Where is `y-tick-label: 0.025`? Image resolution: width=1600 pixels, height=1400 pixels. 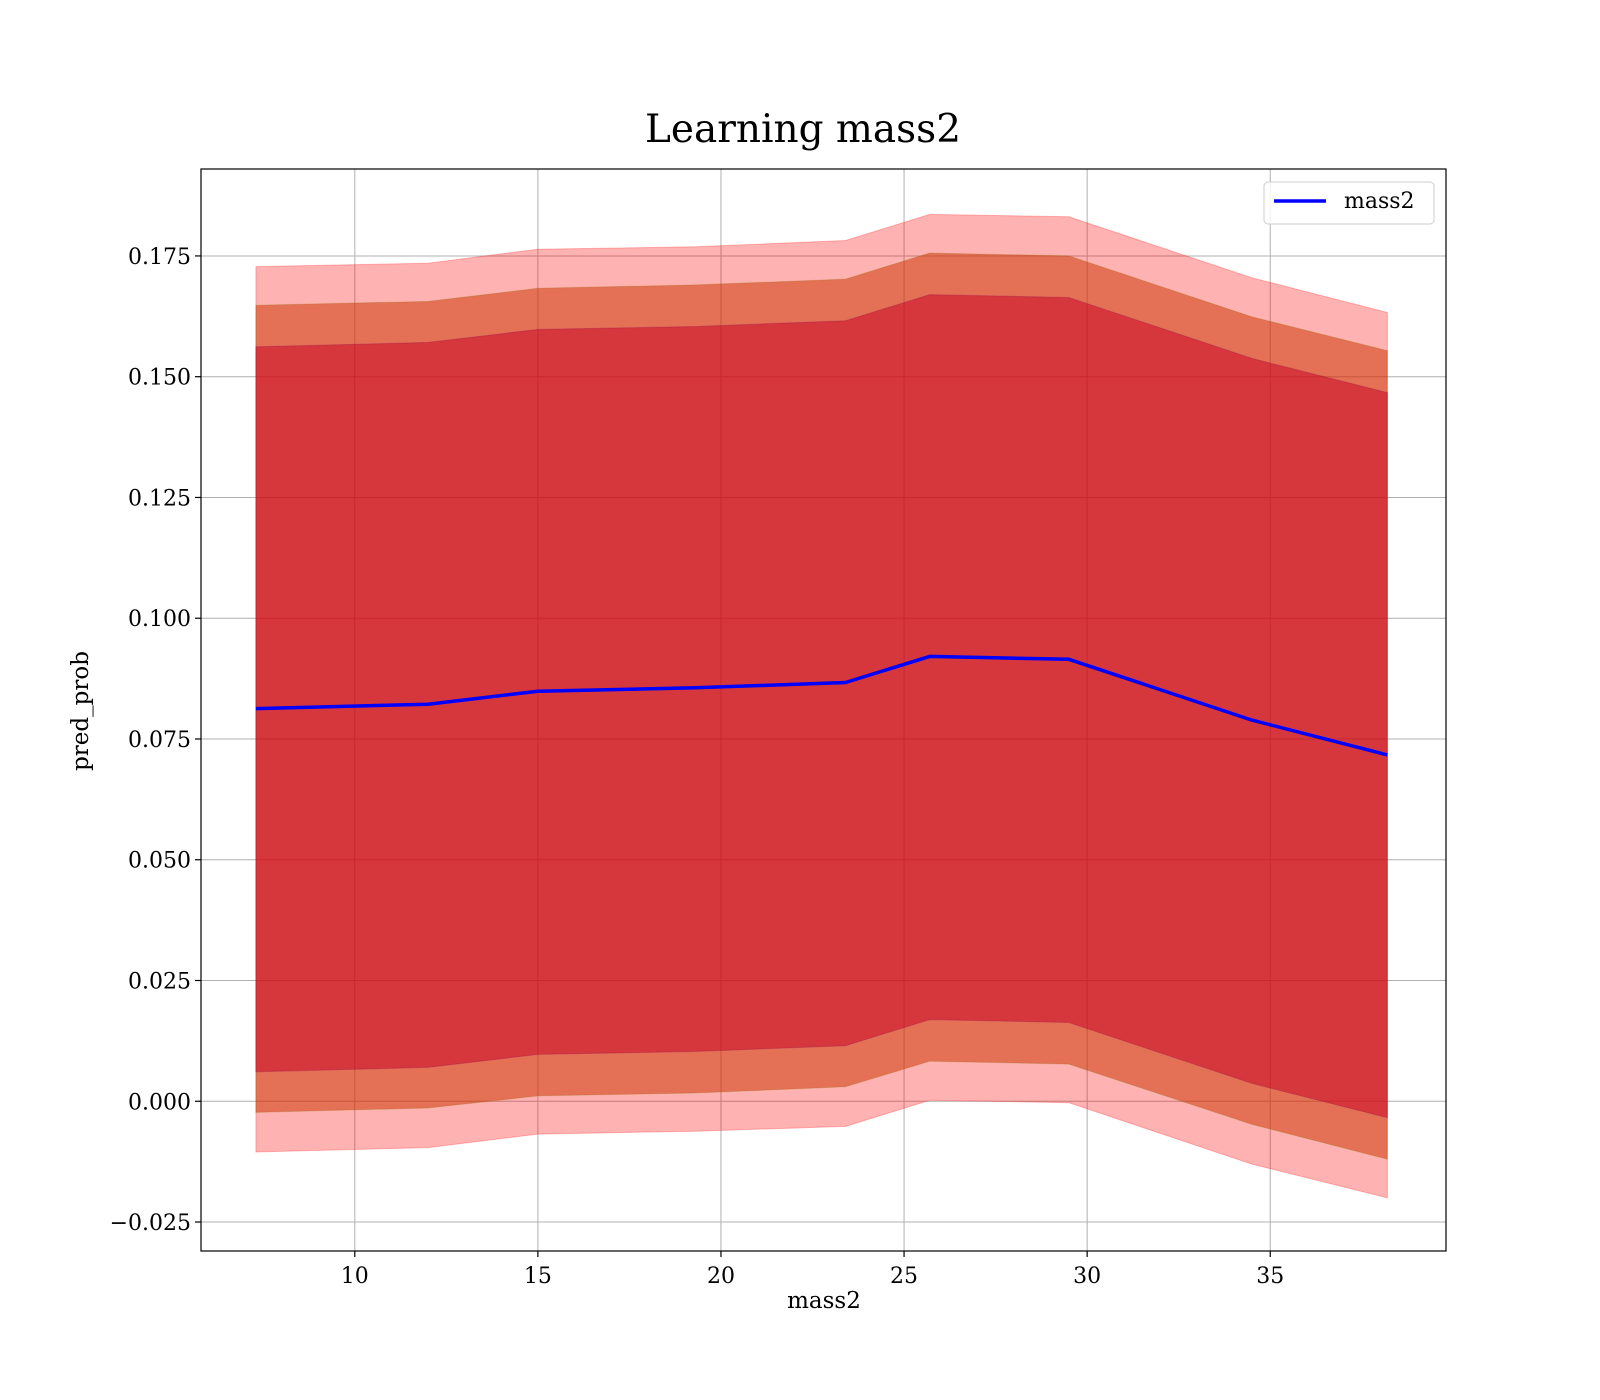
y-tick-label: 0.025 is located at coordinates (159, 982).